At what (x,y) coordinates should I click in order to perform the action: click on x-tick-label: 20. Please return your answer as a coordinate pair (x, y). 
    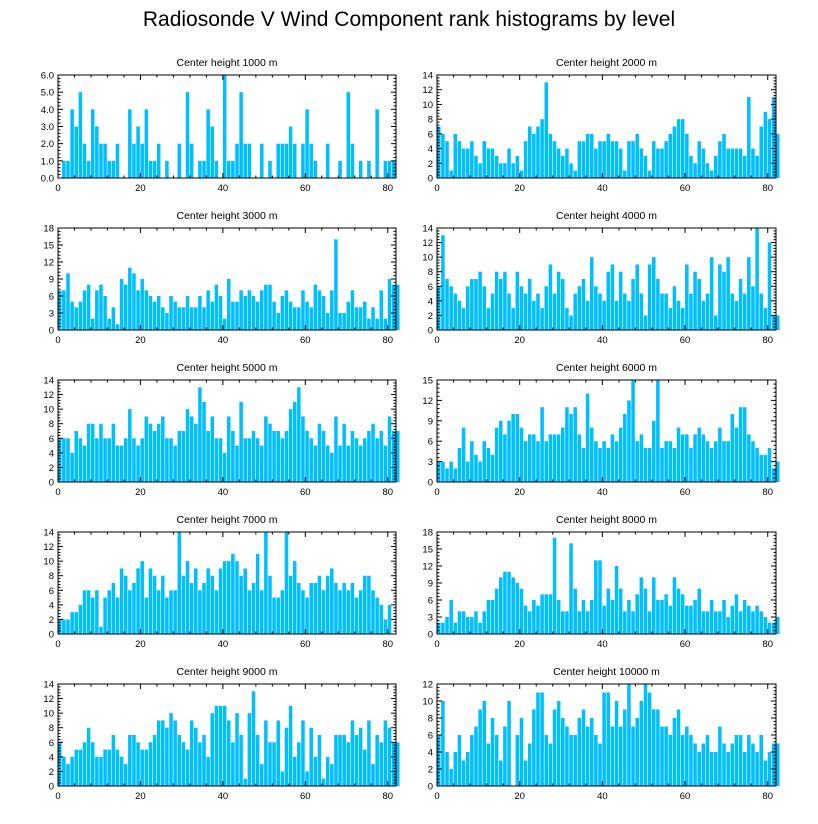
    Looking at the image, I should click on (140, 644).